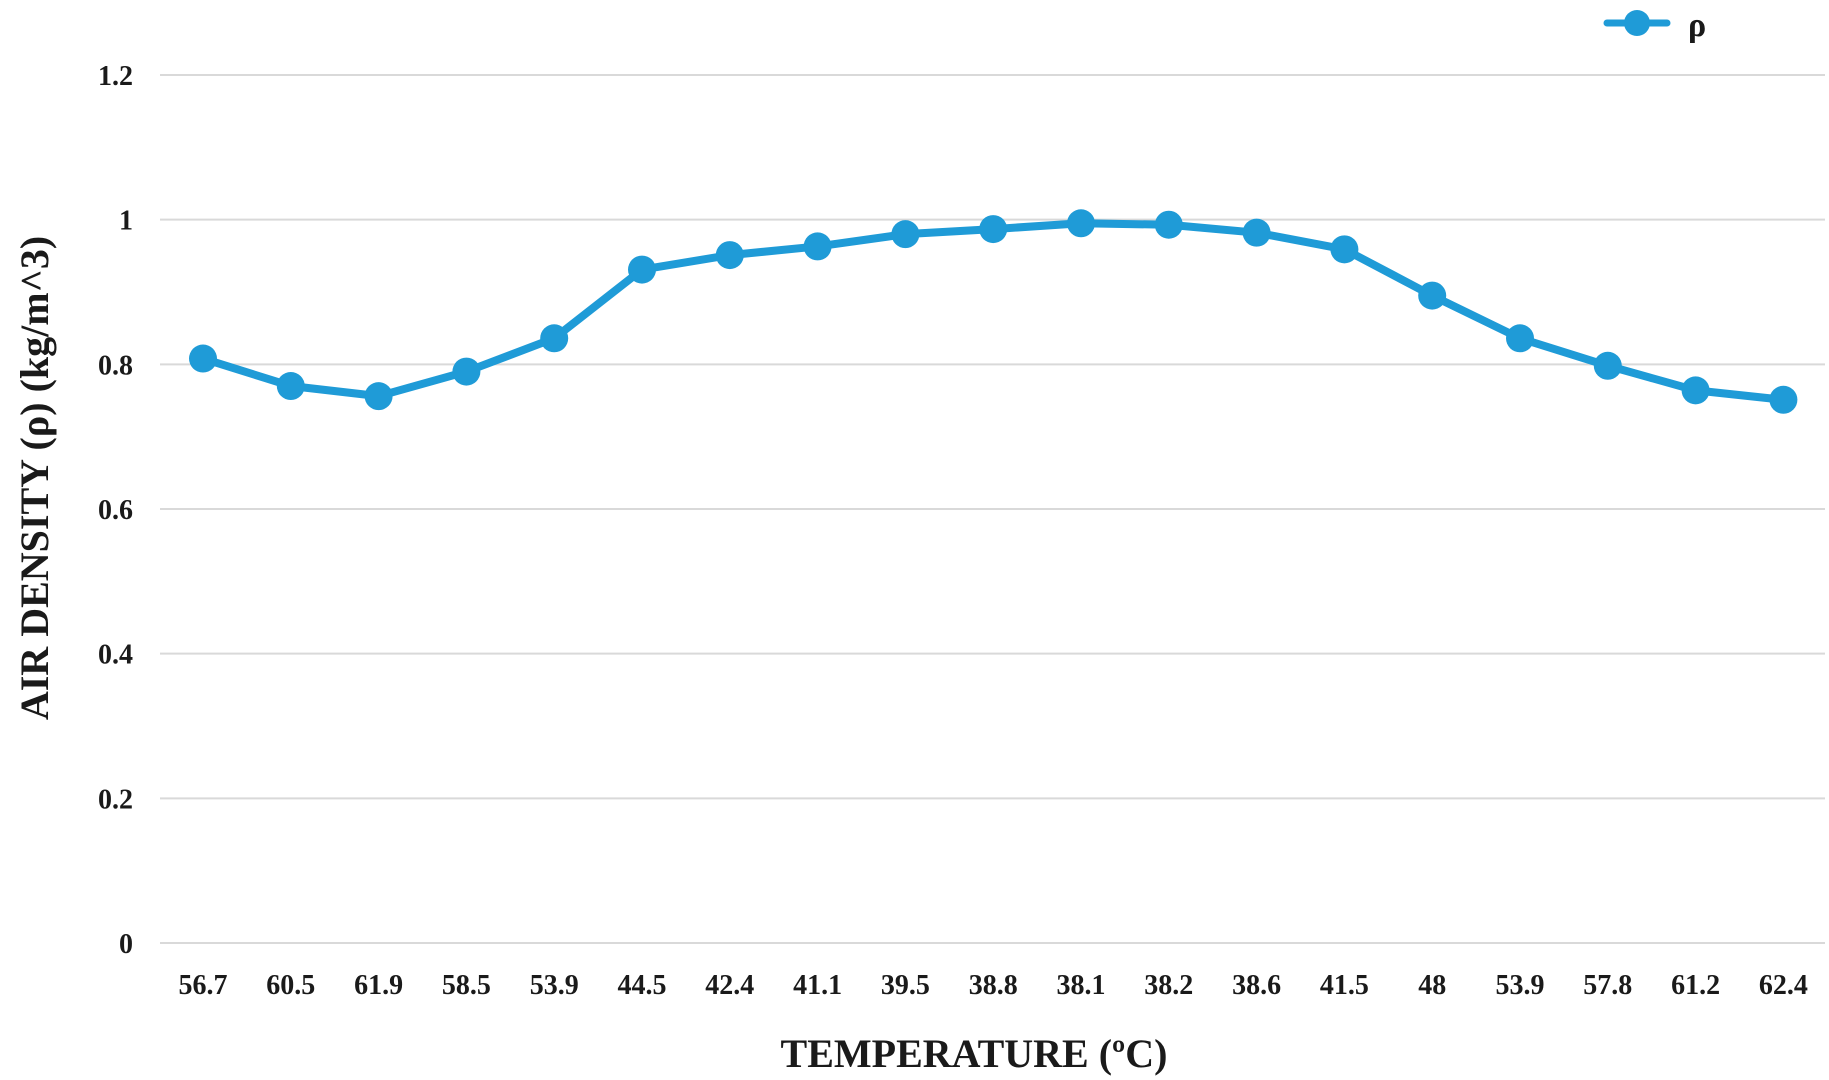 This screenshot has width=1829, height=1080. What do you see at coordinates (1256, 985) in the screenshot?
I see `x-tick-label: 38.6` at bounding box center [1256, 985].